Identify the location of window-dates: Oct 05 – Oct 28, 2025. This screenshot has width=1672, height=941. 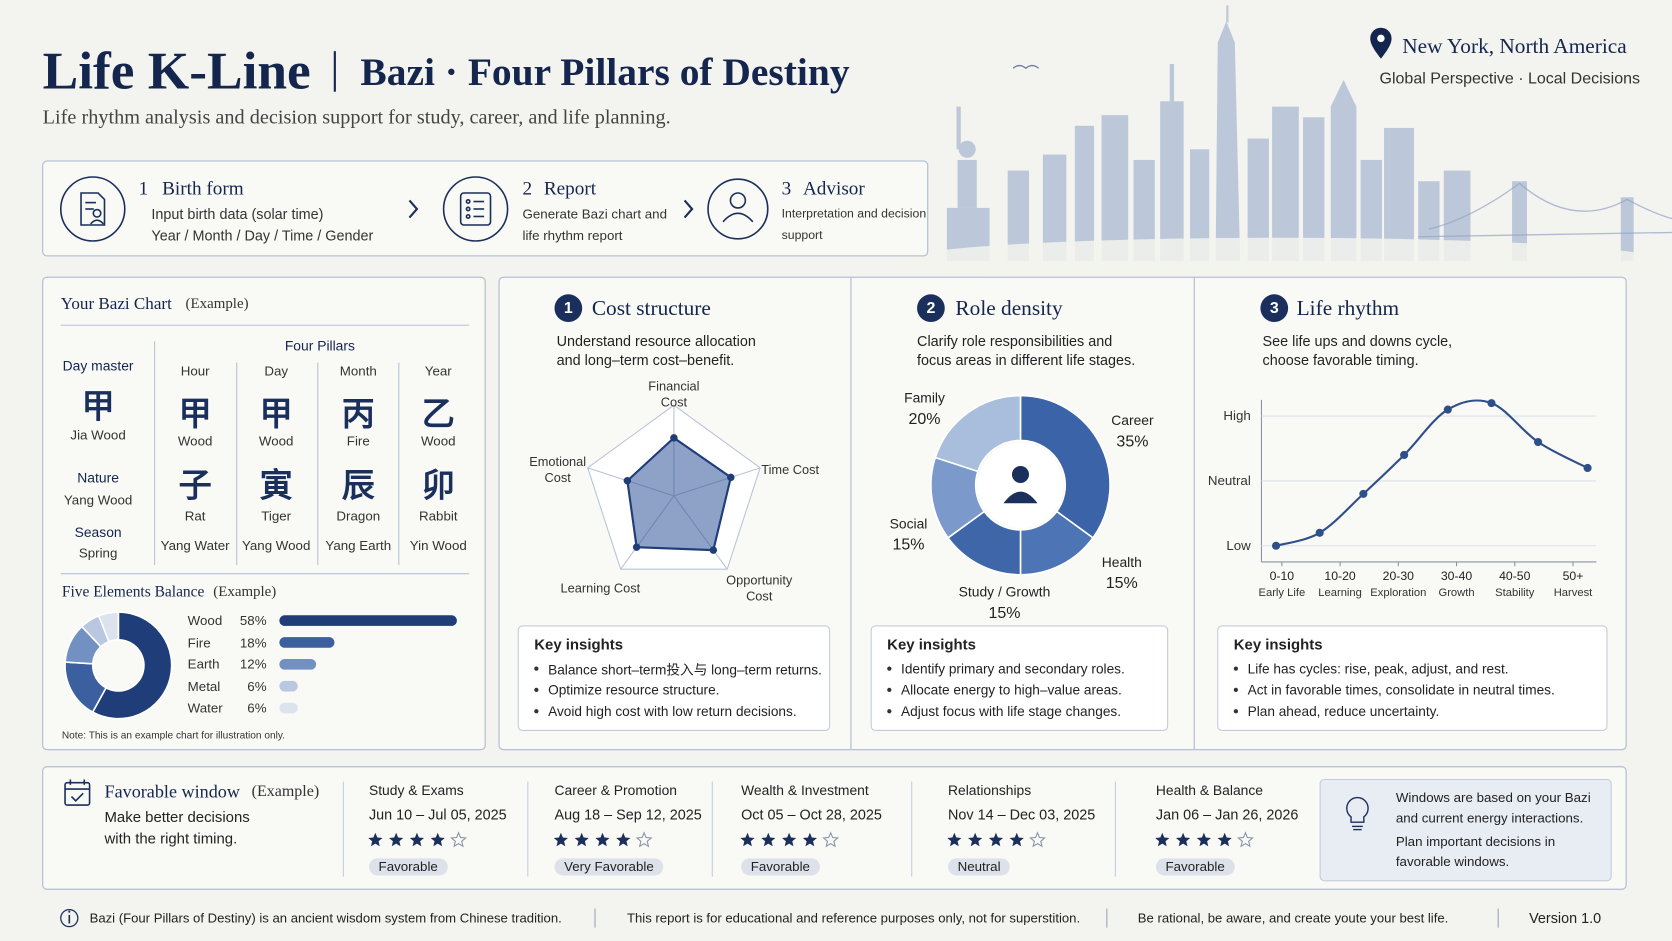
(811, 814).